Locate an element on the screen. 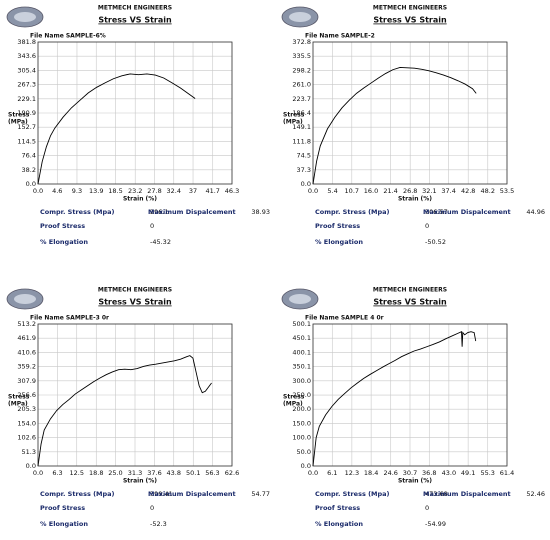 The image size is (550, 540). y-tick-label: 150.0 is located at coordinates (301, 423).